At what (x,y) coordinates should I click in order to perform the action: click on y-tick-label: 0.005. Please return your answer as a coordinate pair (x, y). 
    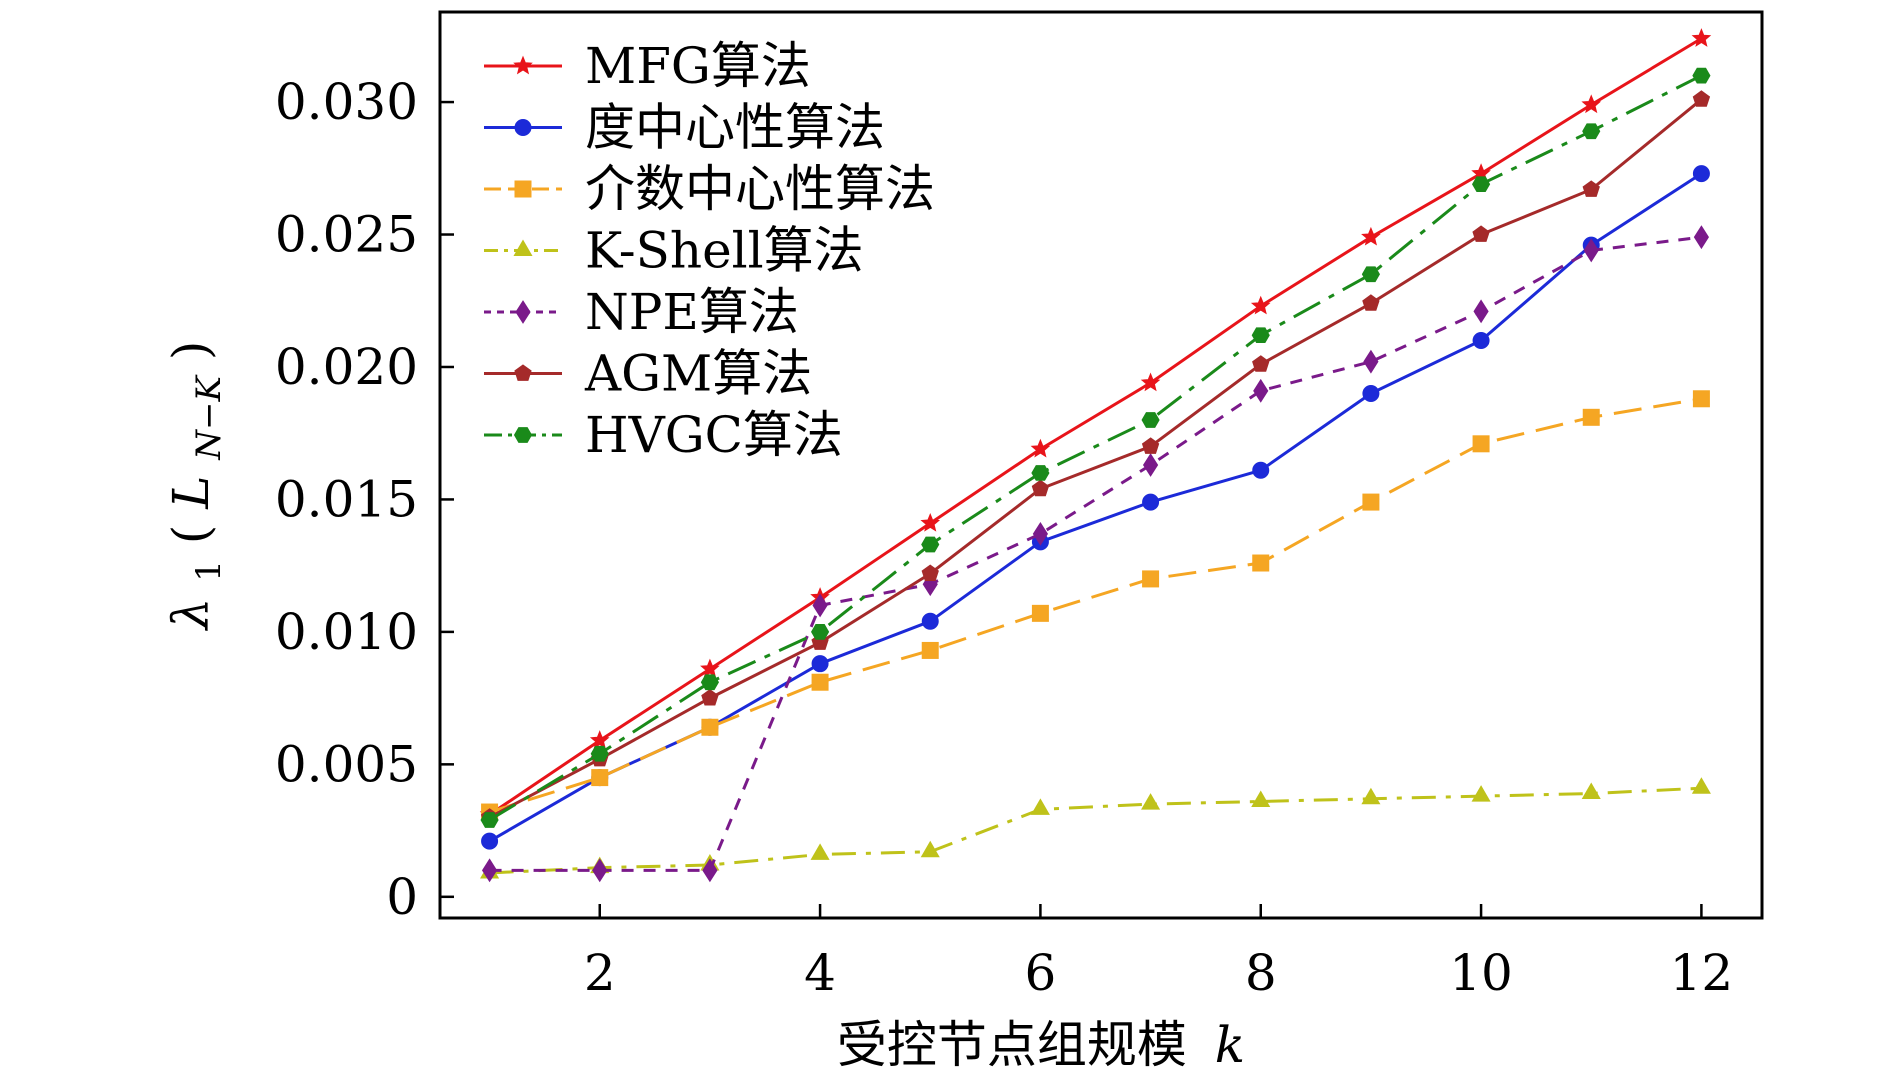
    Looking at the image, I should click on (346, 764).